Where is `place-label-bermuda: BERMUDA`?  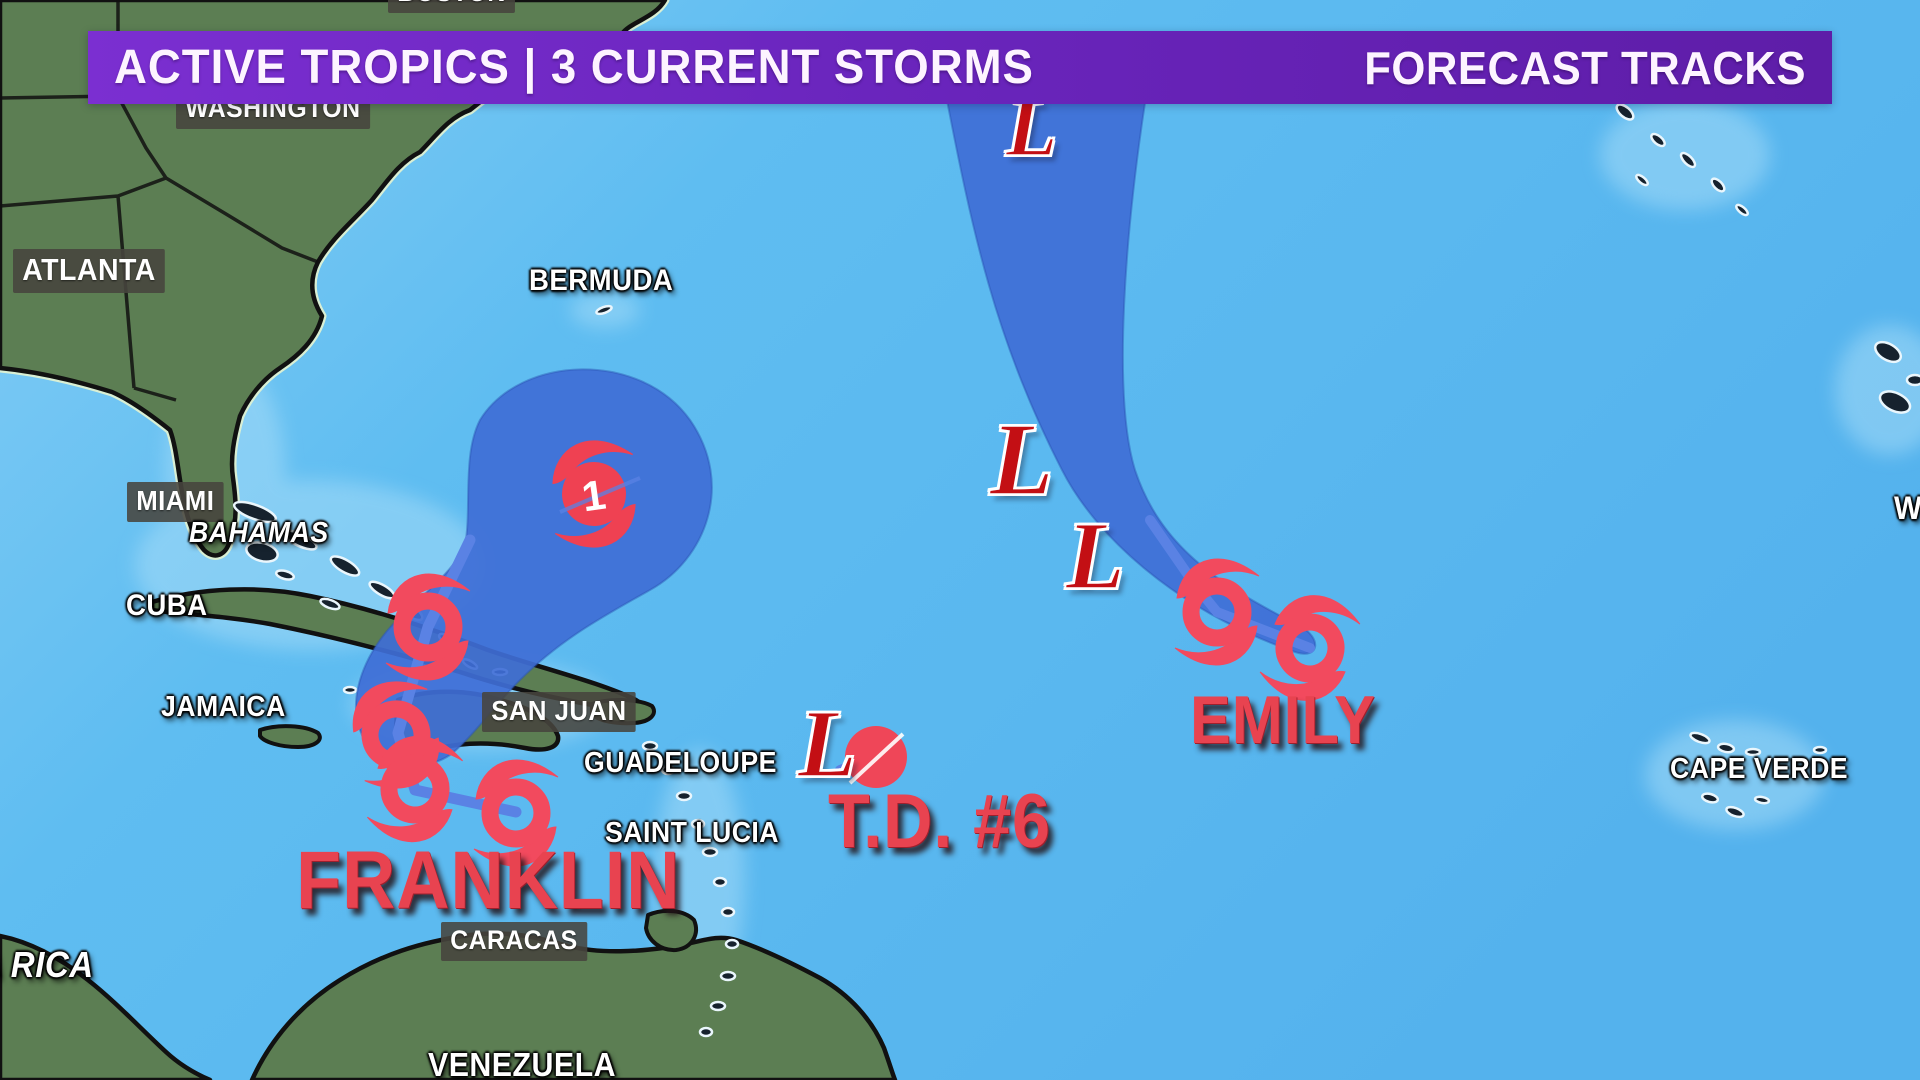
place-label-bermuda: BERMUDA is located at coordinates (601, 280).